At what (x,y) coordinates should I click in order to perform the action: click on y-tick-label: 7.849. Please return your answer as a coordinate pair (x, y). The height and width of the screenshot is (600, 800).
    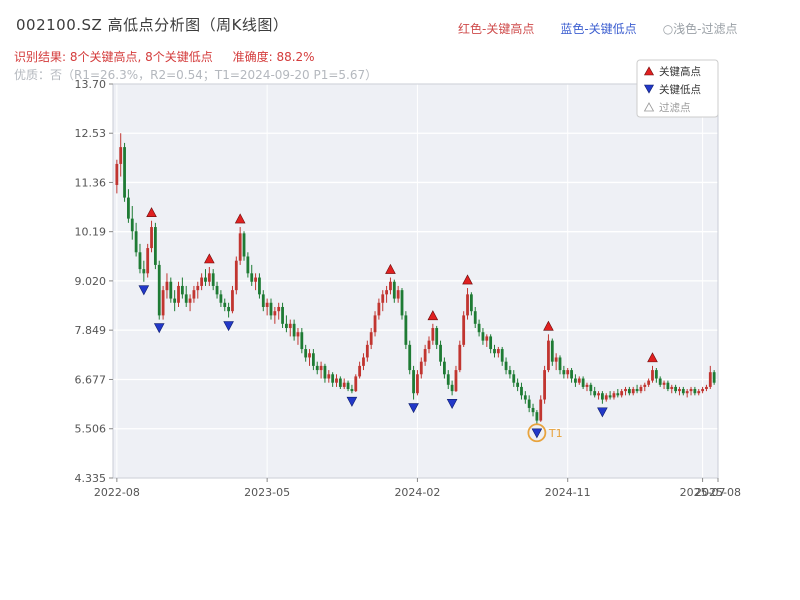
    Looking at the image, I should click on (91, 330).